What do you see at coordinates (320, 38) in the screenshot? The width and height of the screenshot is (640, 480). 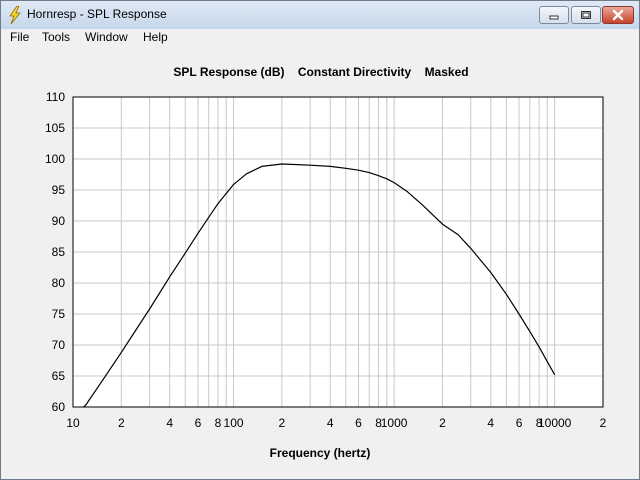 I see `menu-bar: File Tools Window Help` at bounding box center [320, 38].